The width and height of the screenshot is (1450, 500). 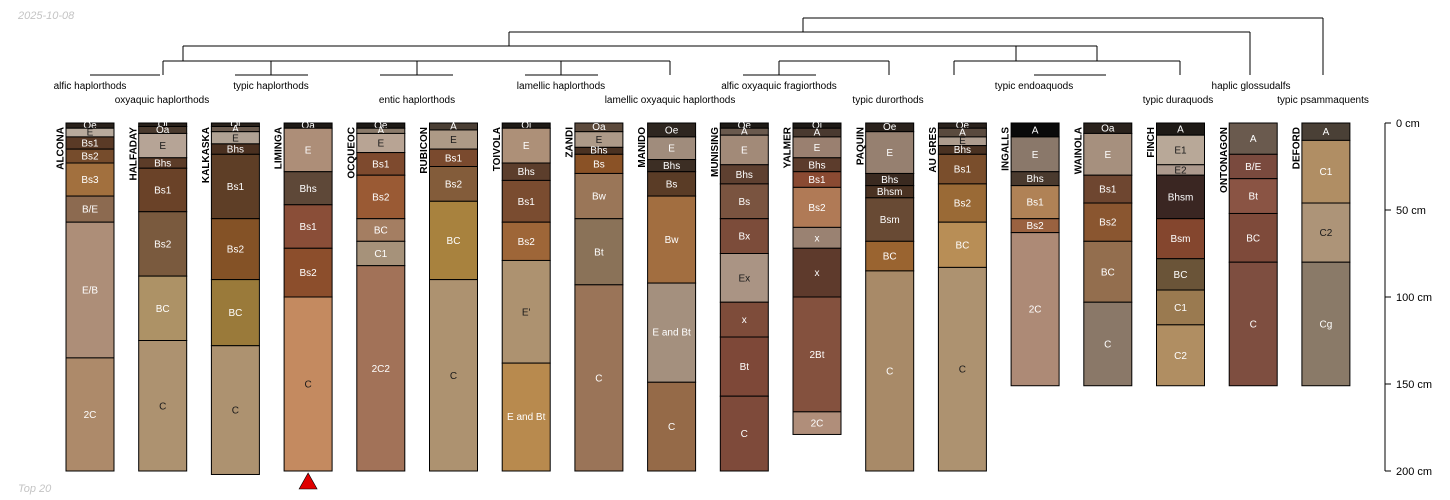 What do you see at coordinates (817, 273) in the screenshot?
I see `horizon-label: x` at bounding box center [817, 273].